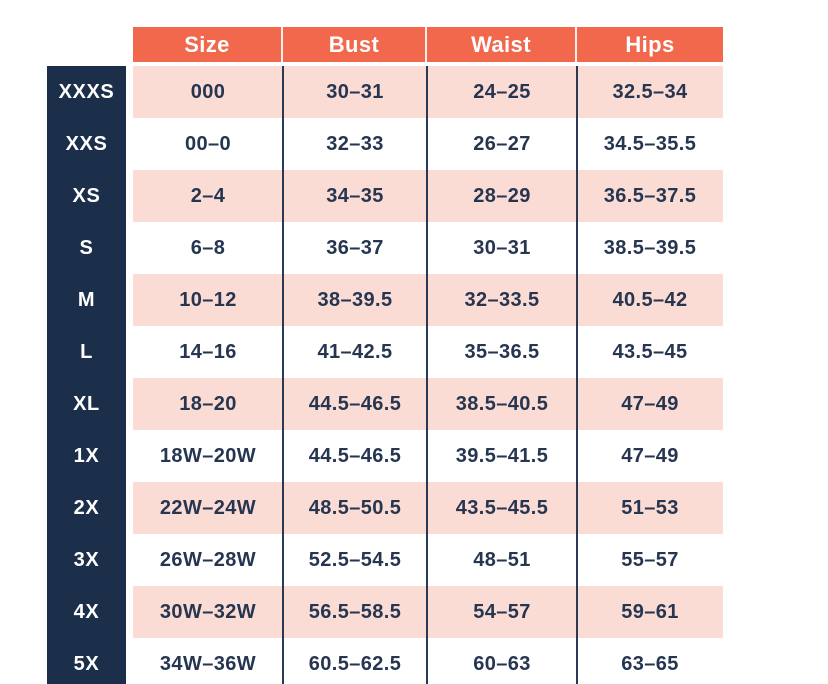 The image size is (828, 684). I want to click on table-row: 18–20 44.5–46.5 38.5–40.5 47–49, so click(428, 404).